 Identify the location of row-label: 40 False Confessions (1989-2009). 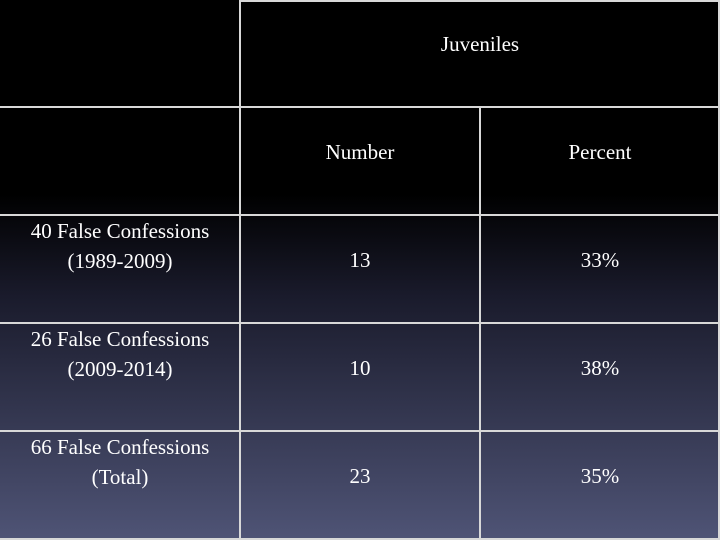
(120, 246).